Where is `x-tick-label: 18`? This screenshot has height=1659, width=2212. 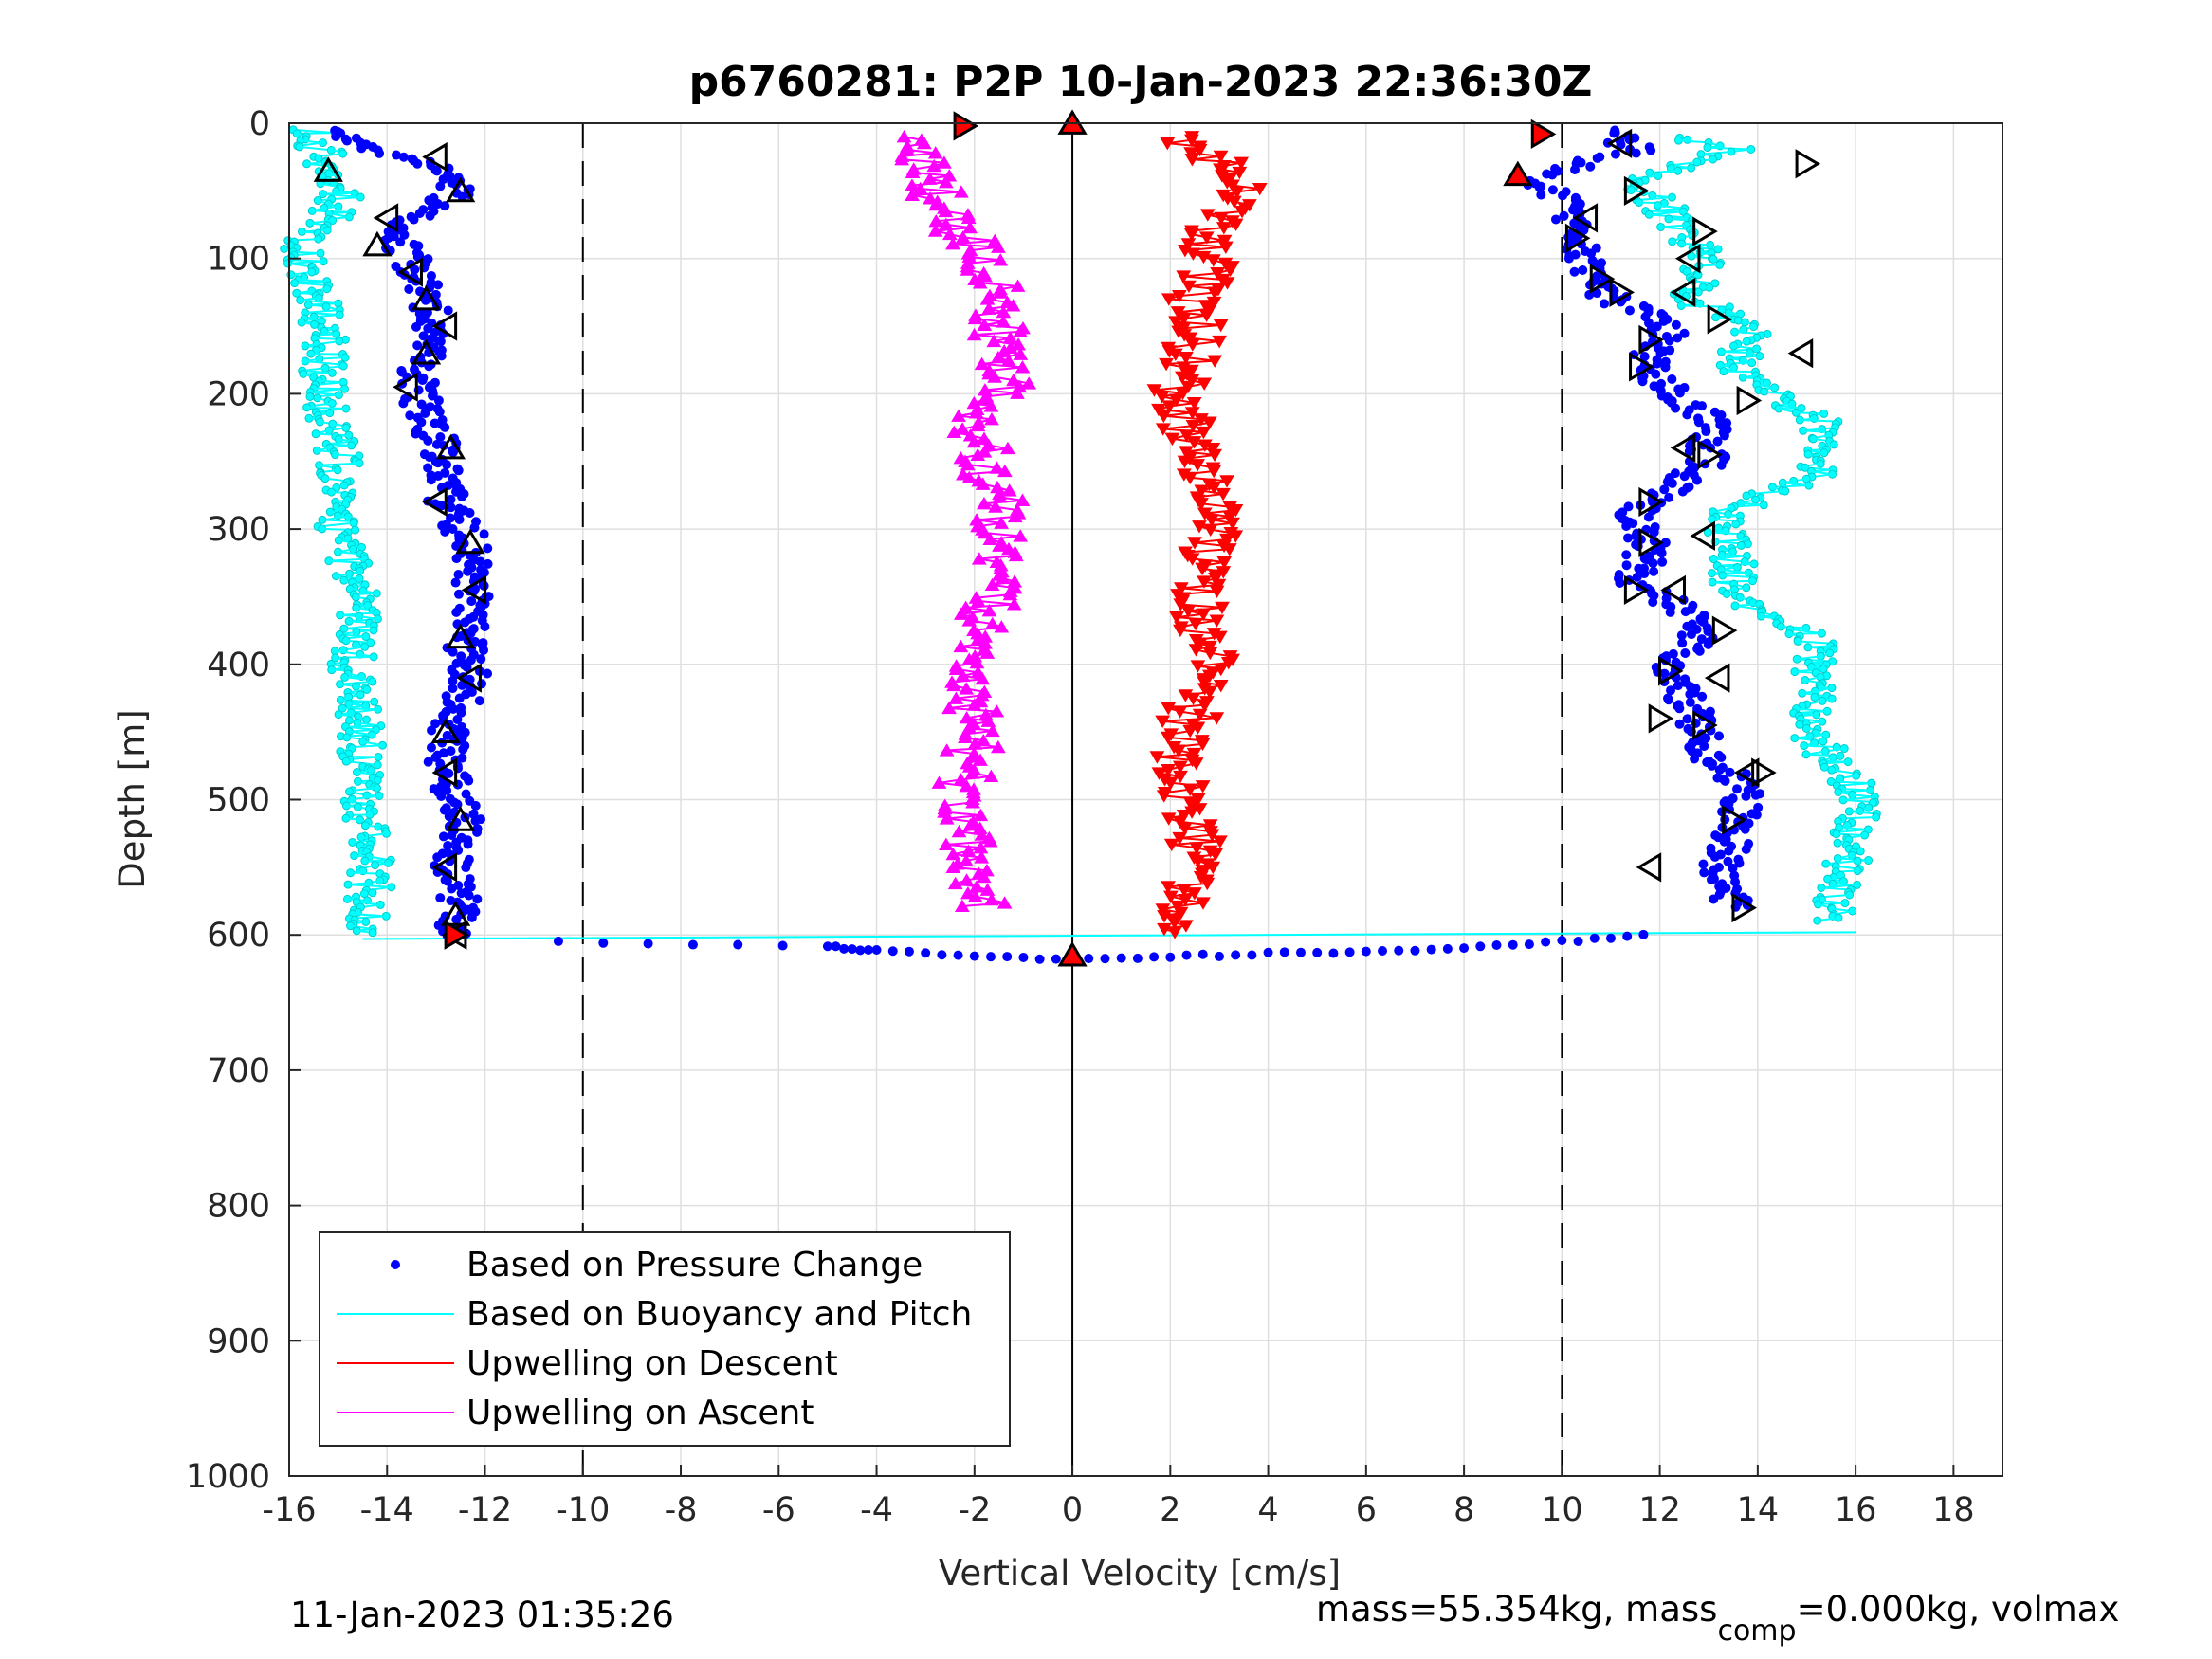 x-tick-label: 18 is located at coordinates (1953, 1510).